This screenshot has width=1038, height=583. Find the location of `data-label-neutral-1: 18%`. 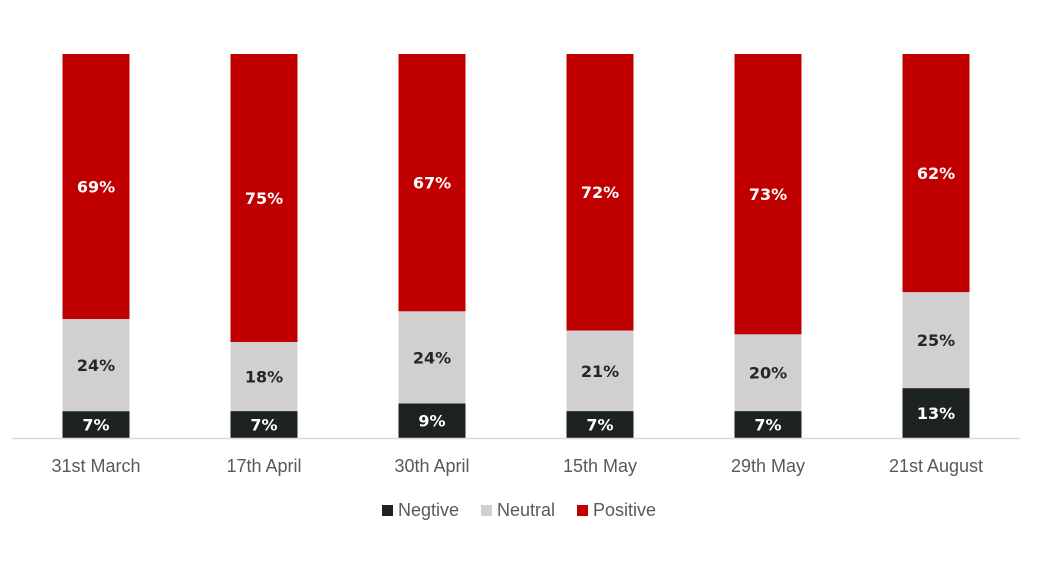

data-label-neutral-1: 18% is located at coordinates (264, 377).